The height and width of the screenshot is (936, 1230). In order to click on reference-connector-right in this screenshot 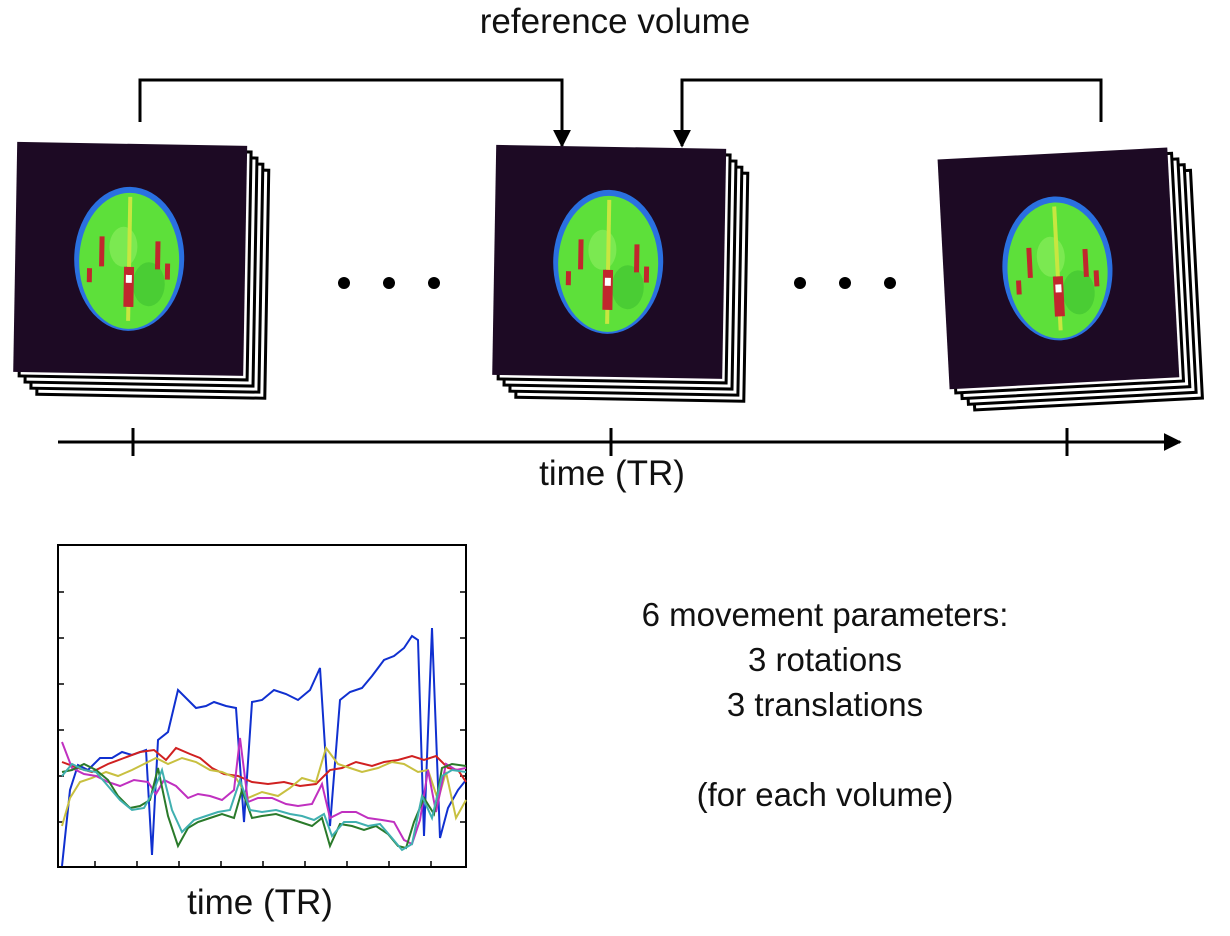, I will do `click(888, 113)`.